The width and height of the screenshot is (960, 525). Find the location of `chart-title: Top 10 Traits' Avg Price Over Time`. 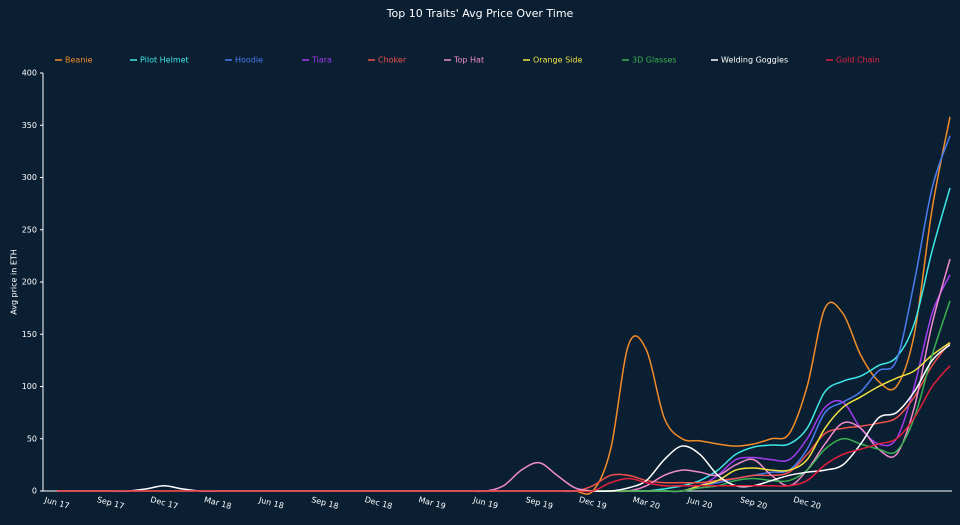

chart-title: Top 10 Traits' Avg Price Over Time is located at coordinates (480, 13).